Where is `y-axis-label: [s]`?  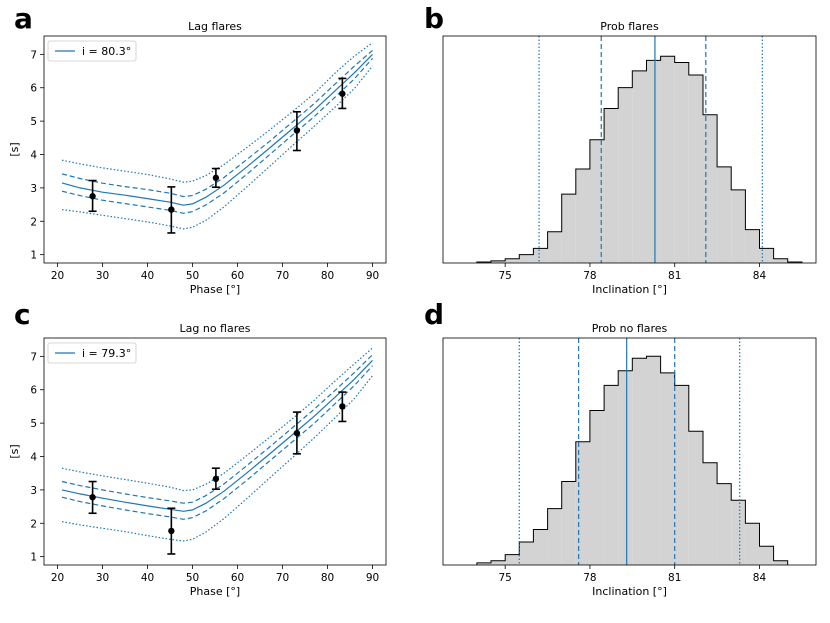 y-axis-label: [s] is located at coordinates (14, 451).